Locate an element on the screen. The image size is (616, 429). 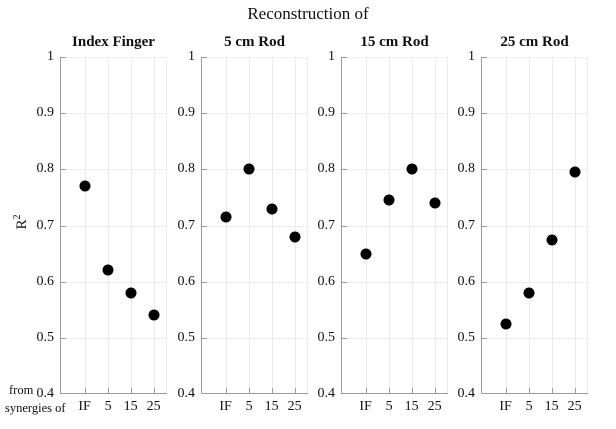
subplot-title: 25 cm Rod is located at coordinates (534, 42).